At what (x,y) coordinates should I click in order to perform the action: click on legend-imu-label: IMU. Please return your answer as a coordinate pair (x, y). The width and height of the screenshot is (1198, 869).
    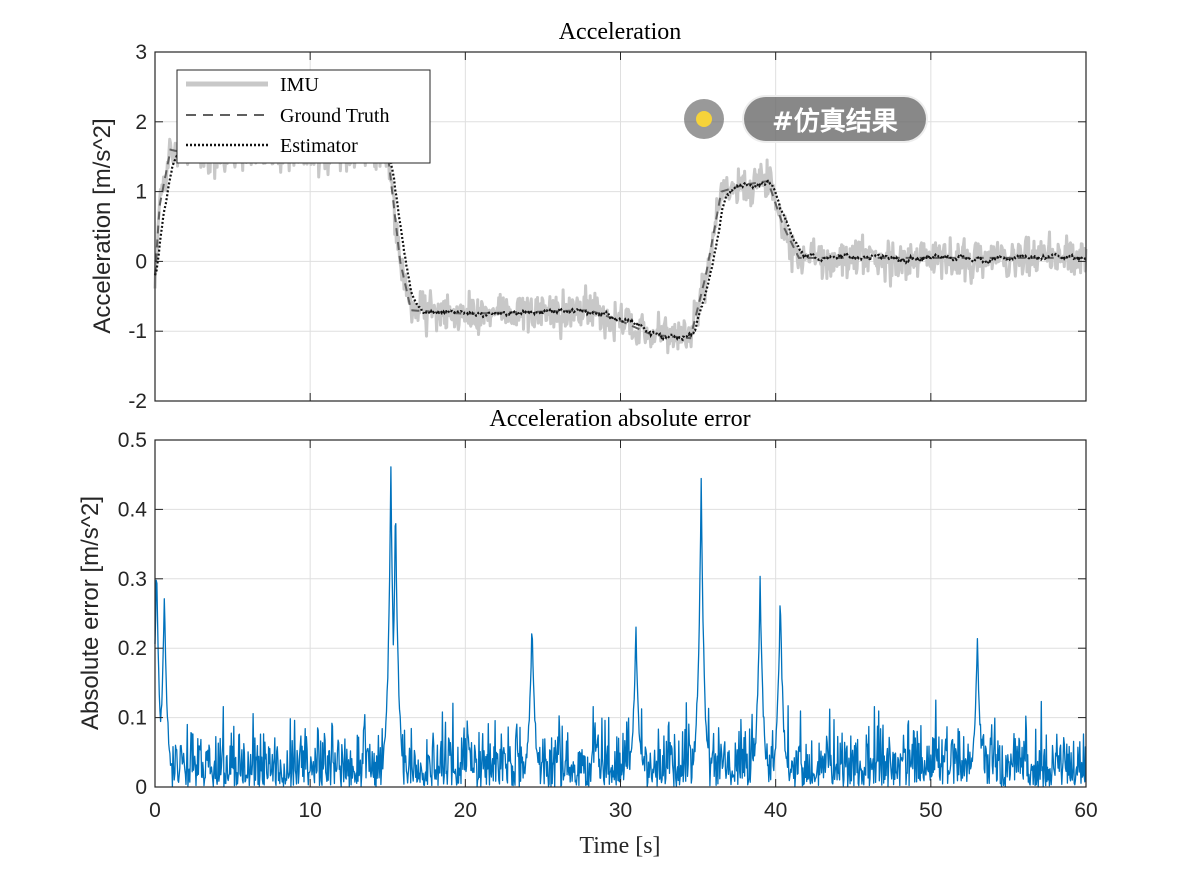
    Looking at the image, I should click on (299, 85).